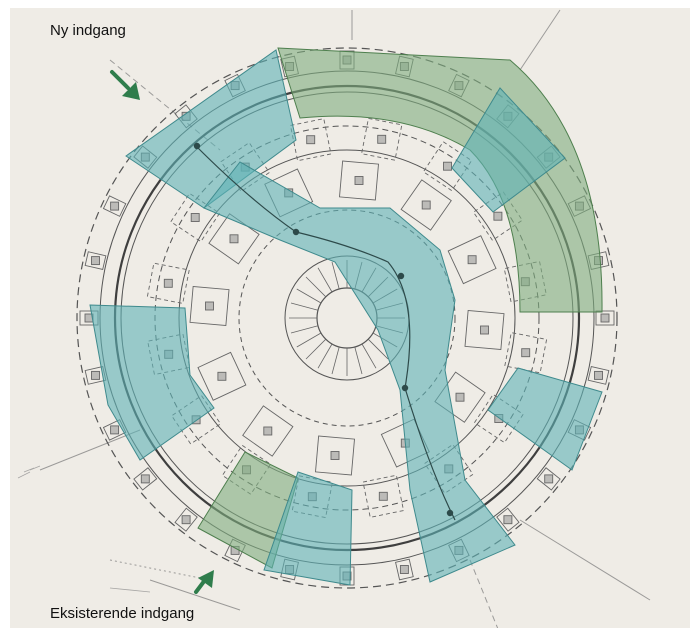 This screenshot has width=694, height=634. Describe the element at coordinates (545, 419) in the screenshot. I see `teal-zone-right` at that location.